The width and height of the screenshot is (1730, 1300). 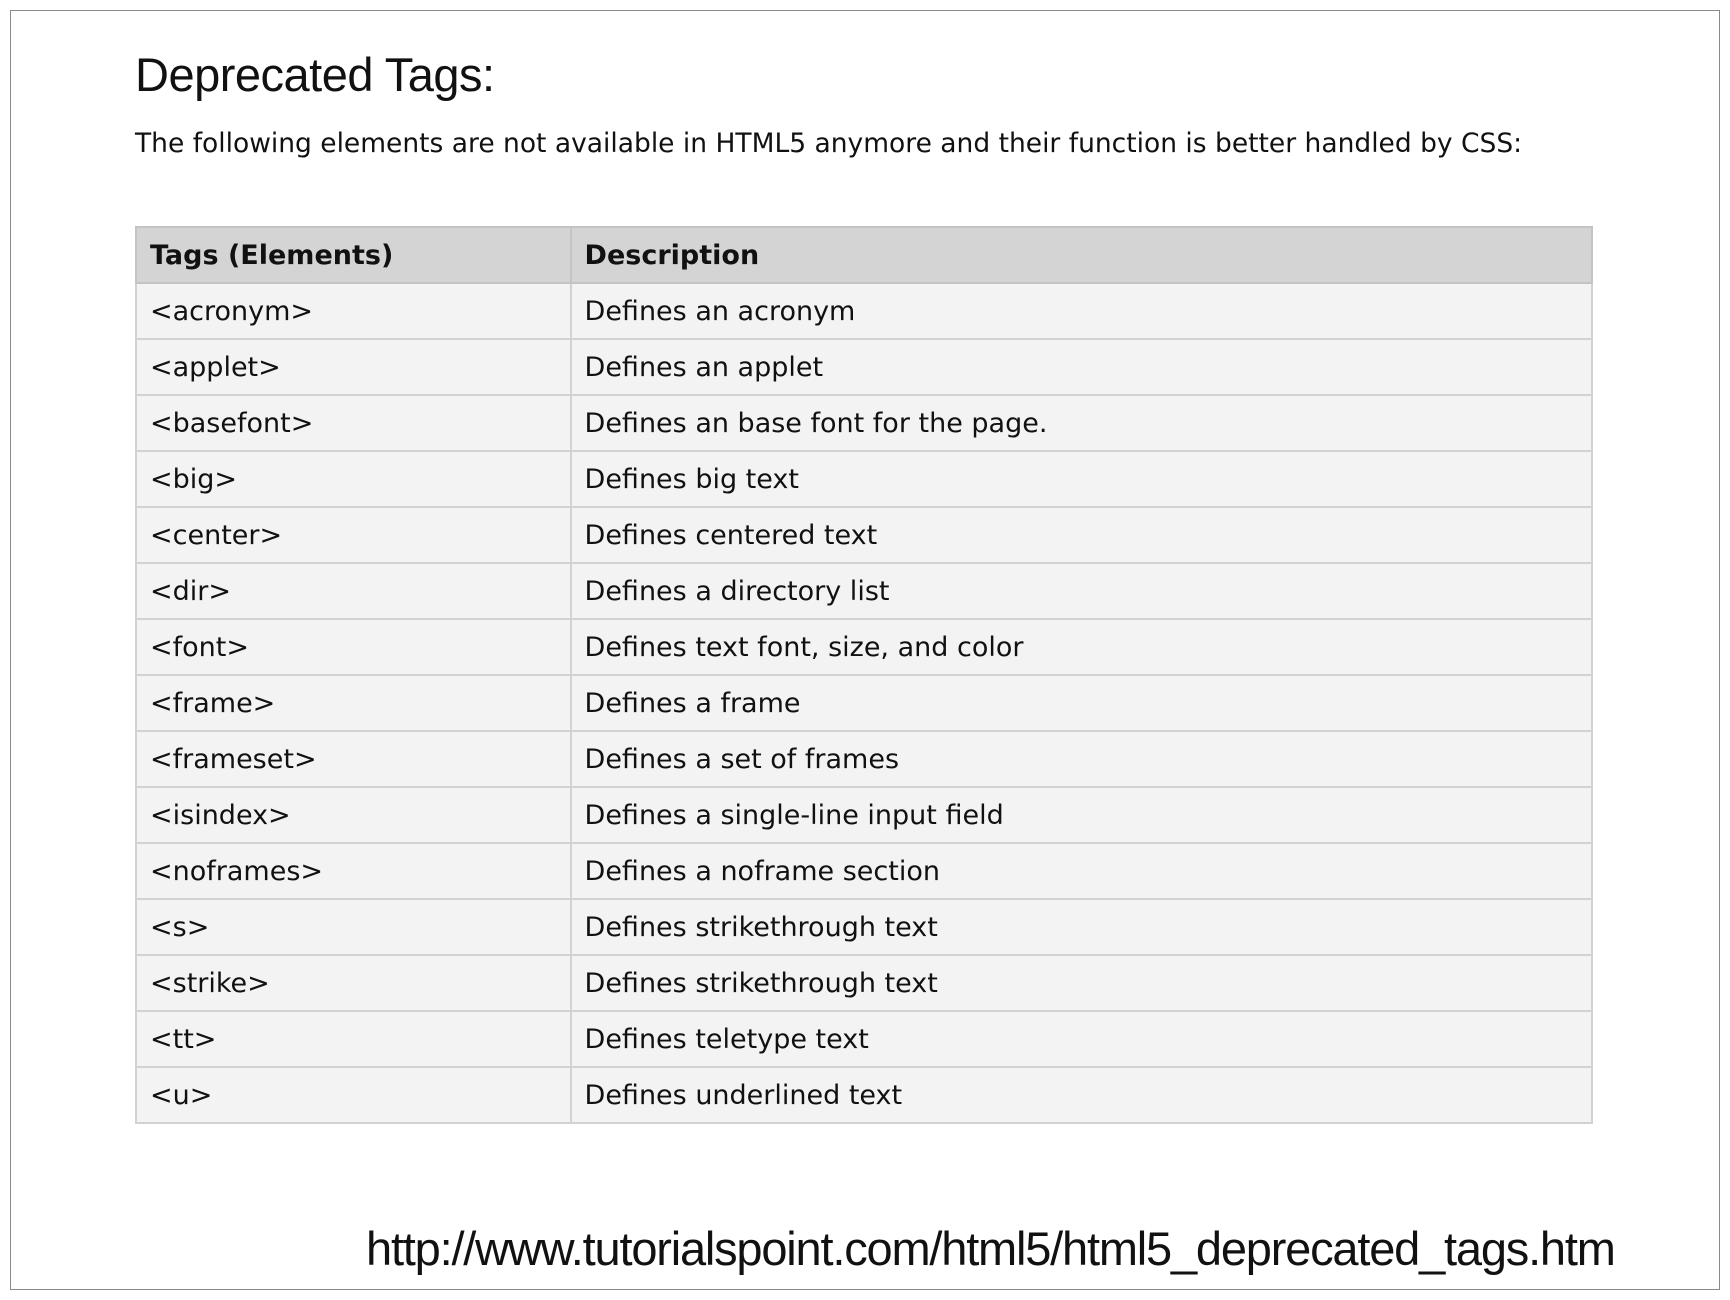 I want to click on tag-cell: <u>, so click(x=353, y=1095).